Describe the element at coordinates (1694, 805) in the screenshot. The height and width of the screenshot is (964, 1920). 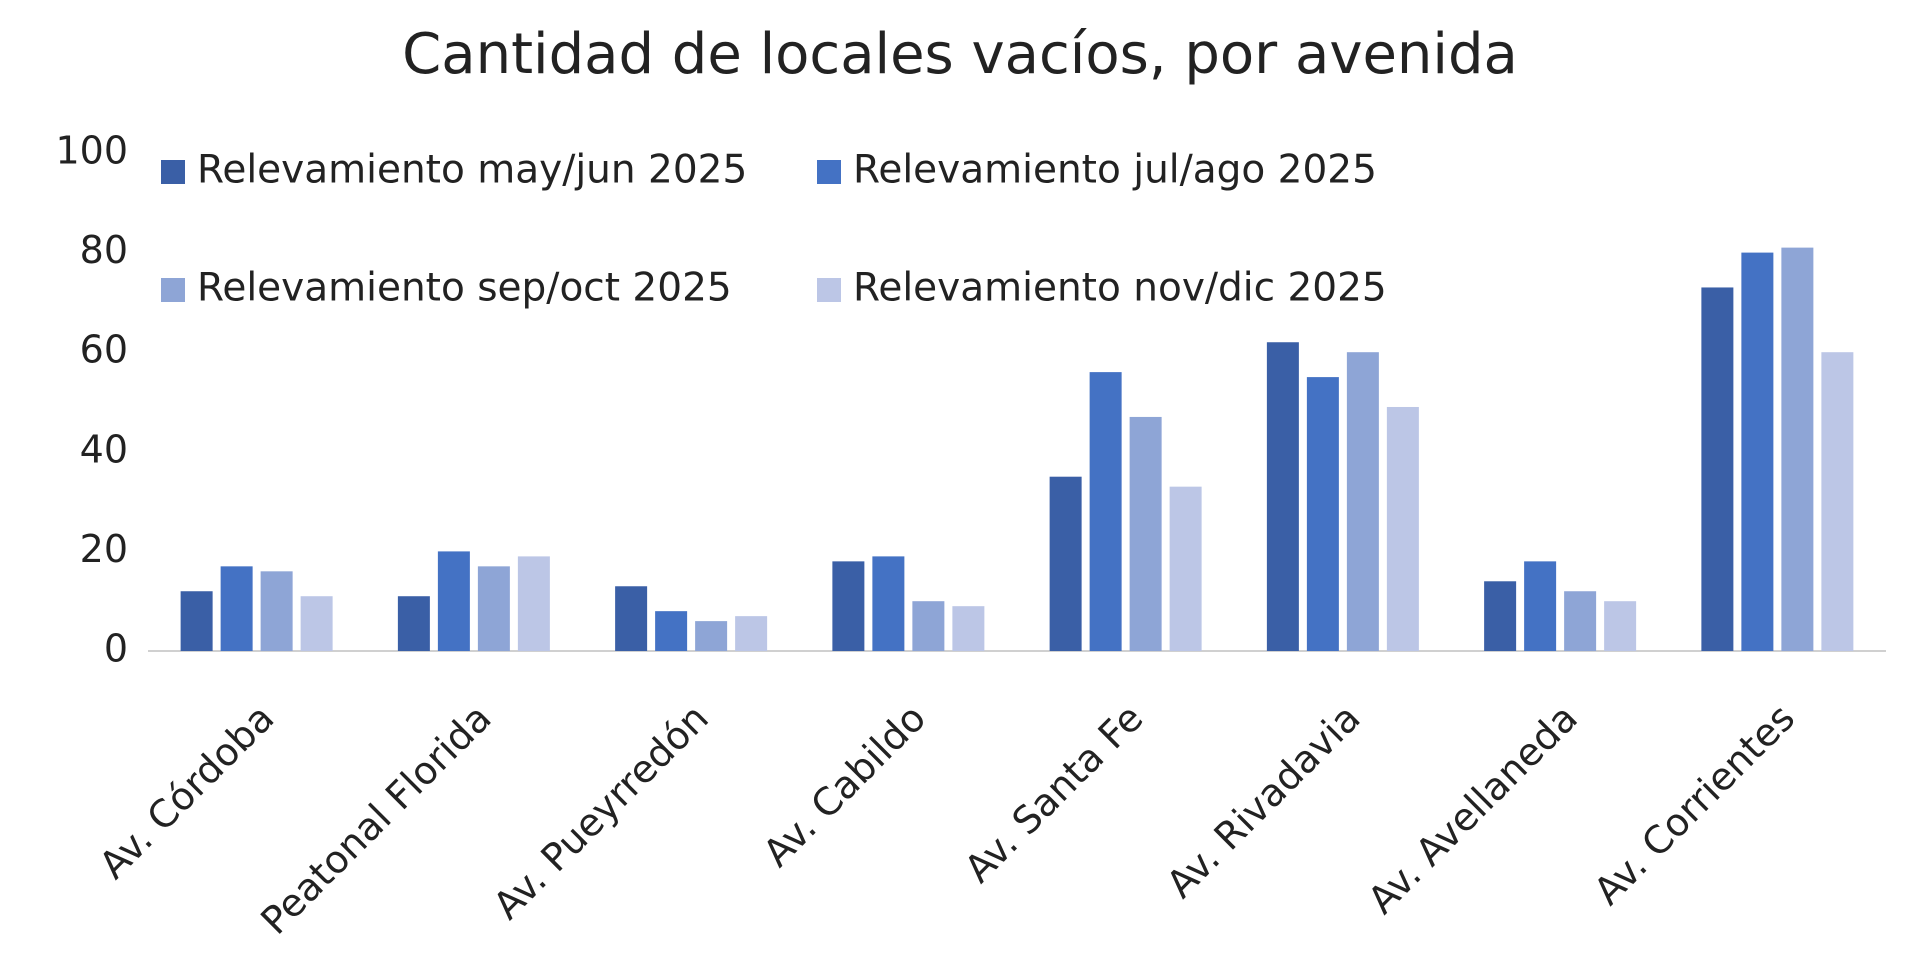
I see `x-tick-label: Av. Corrientes` at that location.